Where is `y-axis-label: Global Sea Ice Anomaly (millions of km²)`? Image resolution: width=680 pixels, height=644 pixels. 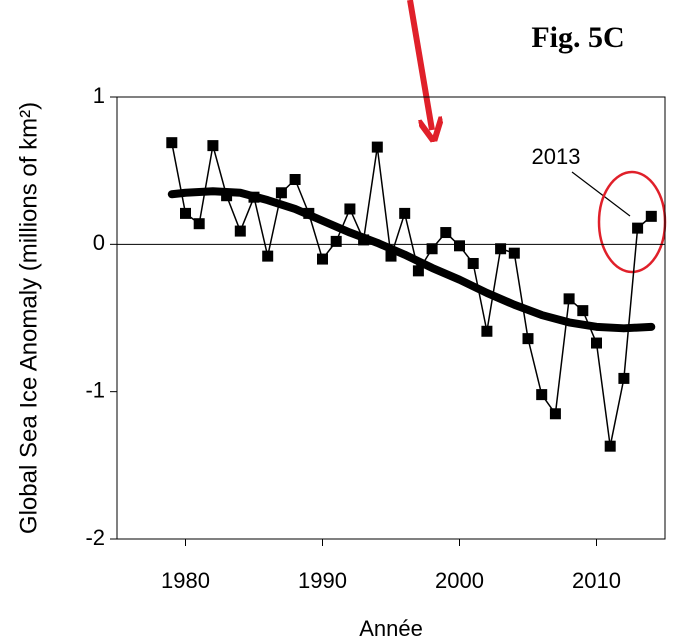 y-axis-label: Global Sea Ice Anomaly (millions of km²) is located at coordinates (28, 318).